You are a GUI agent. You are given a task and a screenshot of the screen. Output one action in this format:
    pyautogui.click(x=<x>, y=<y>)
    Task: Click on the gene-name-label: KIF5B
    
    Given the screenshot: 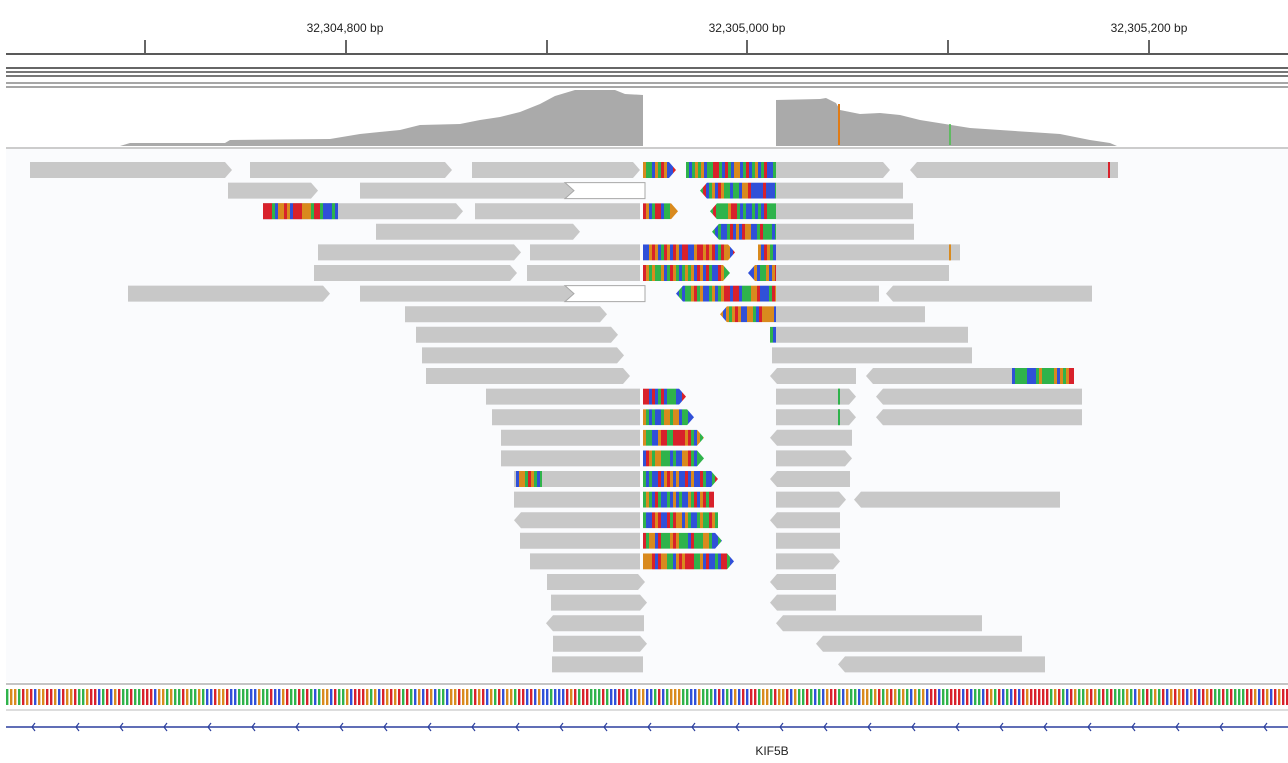 What is the action you would take?
    pyautogui.click(x=771, y=751)
    